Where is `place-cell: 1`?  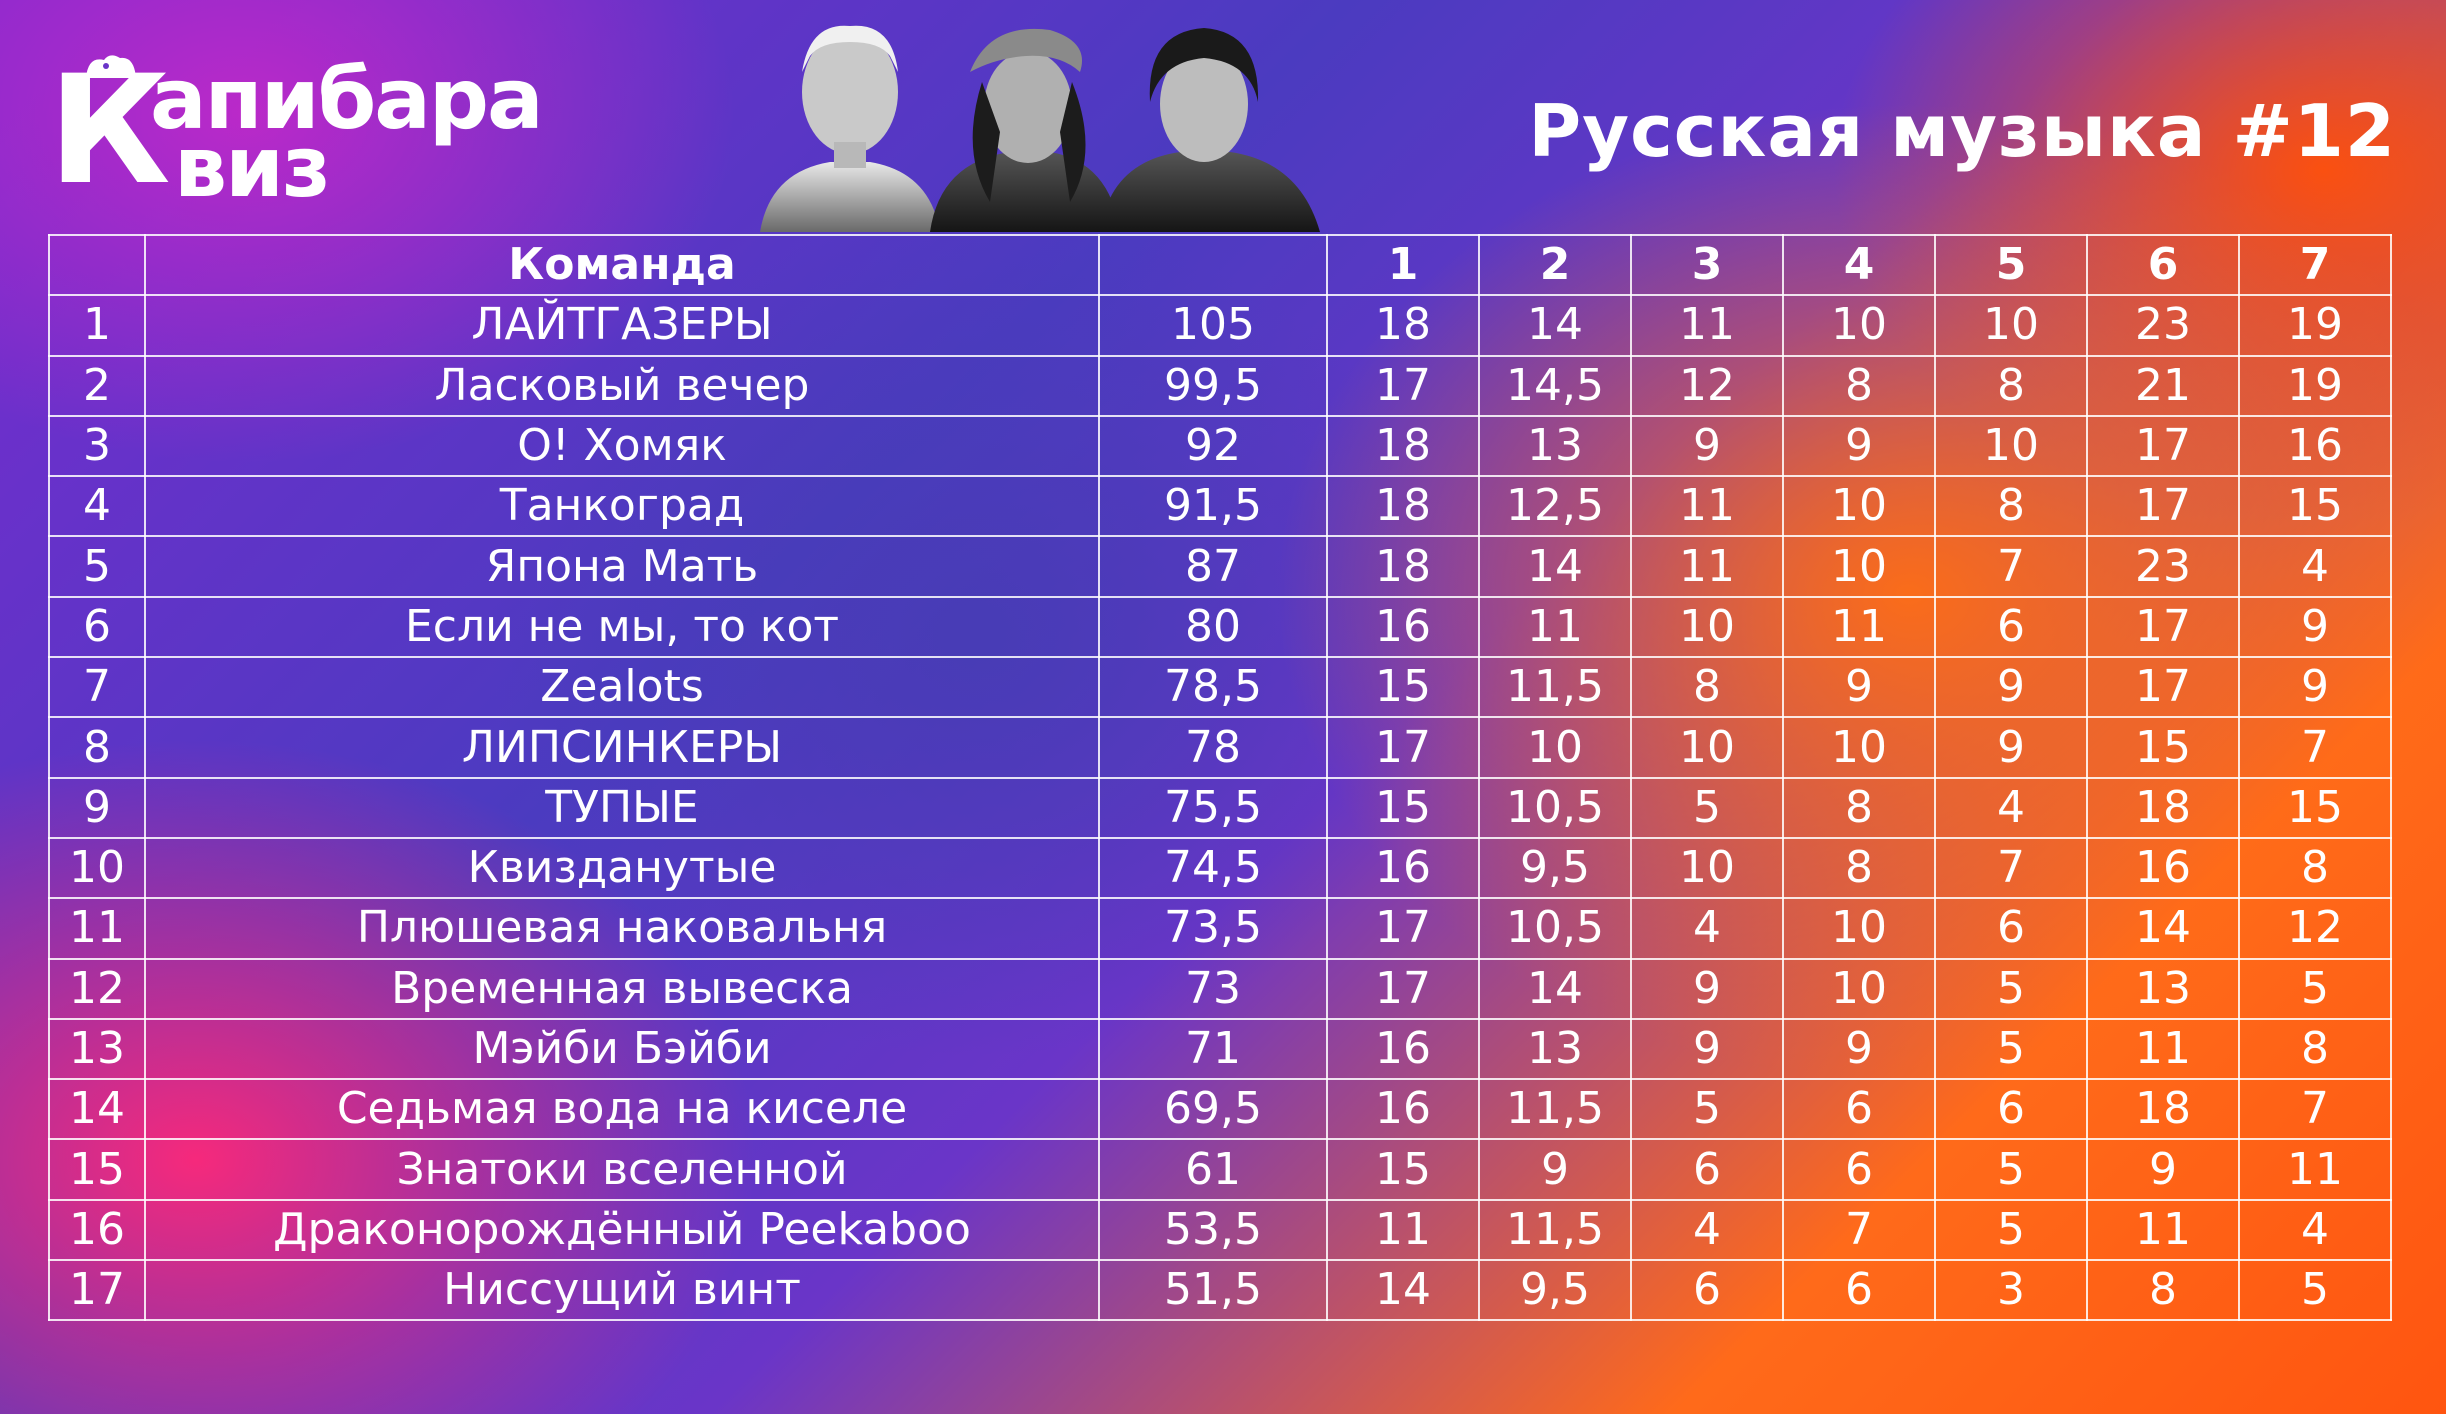 place-cell: 1 is located at coordinates (97, 325).